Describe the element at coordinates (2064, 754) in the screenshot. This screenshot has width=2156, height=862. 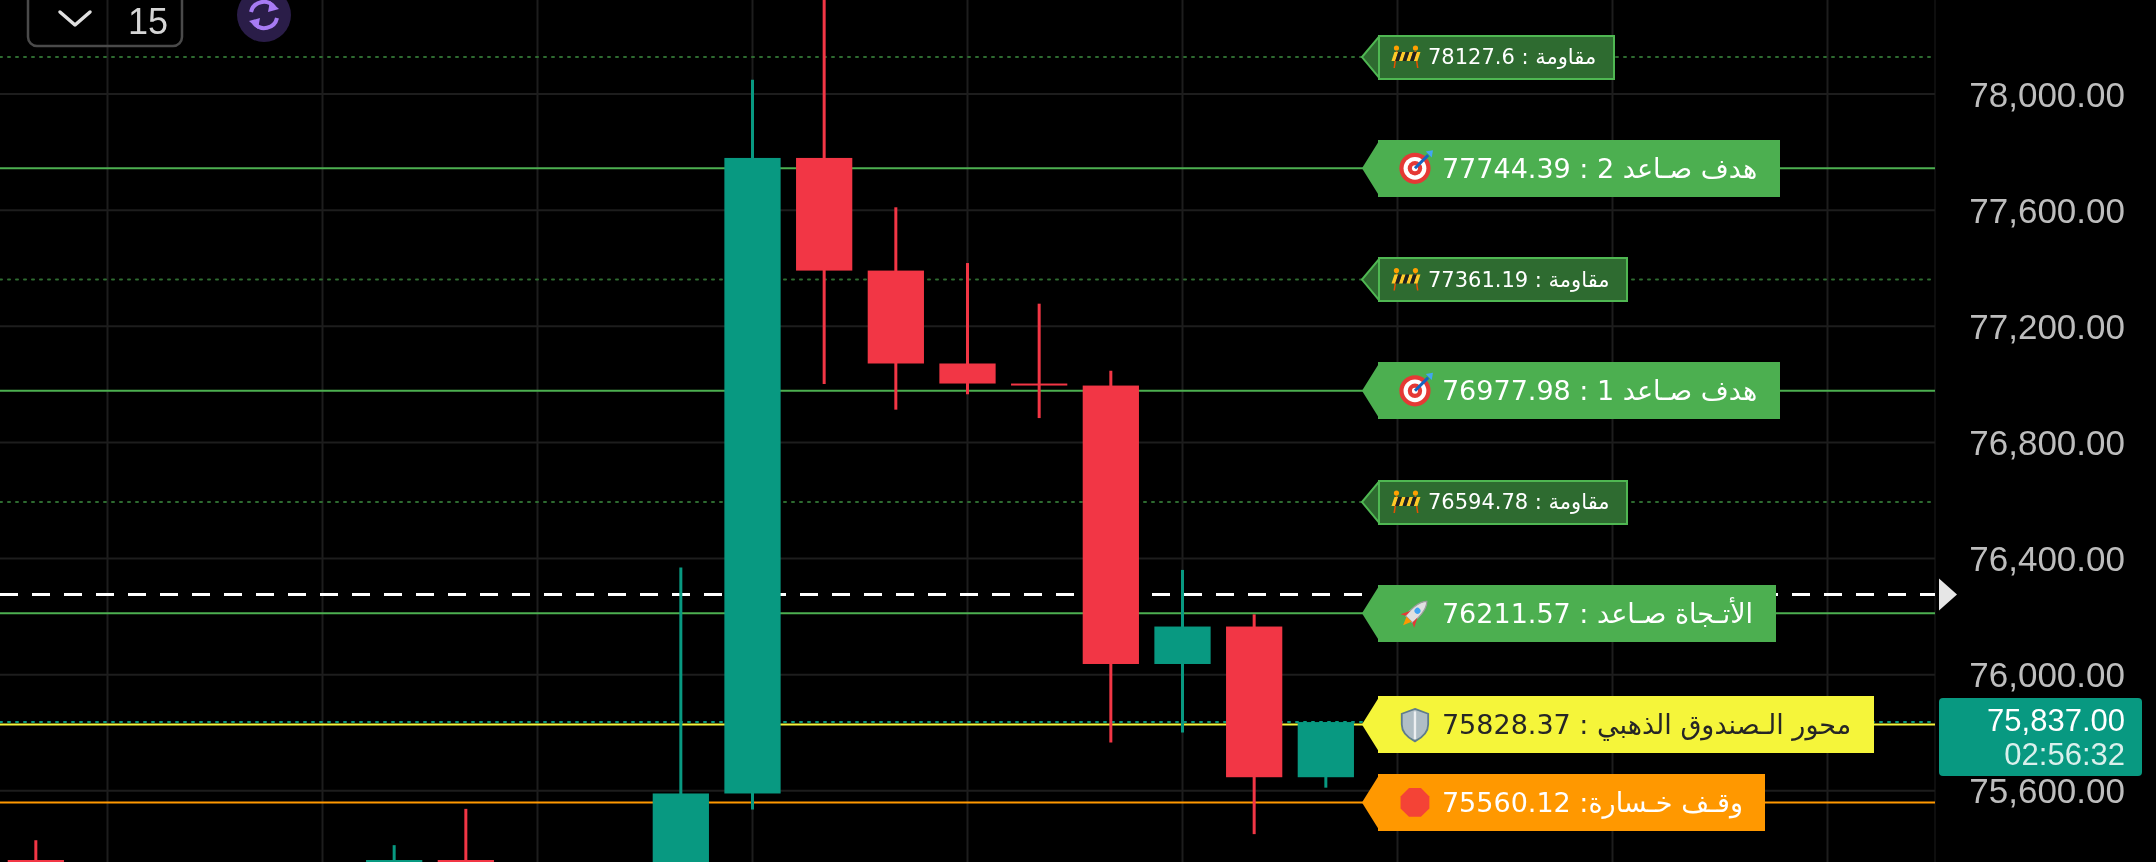
I see `text: 02:56:32` at that location.